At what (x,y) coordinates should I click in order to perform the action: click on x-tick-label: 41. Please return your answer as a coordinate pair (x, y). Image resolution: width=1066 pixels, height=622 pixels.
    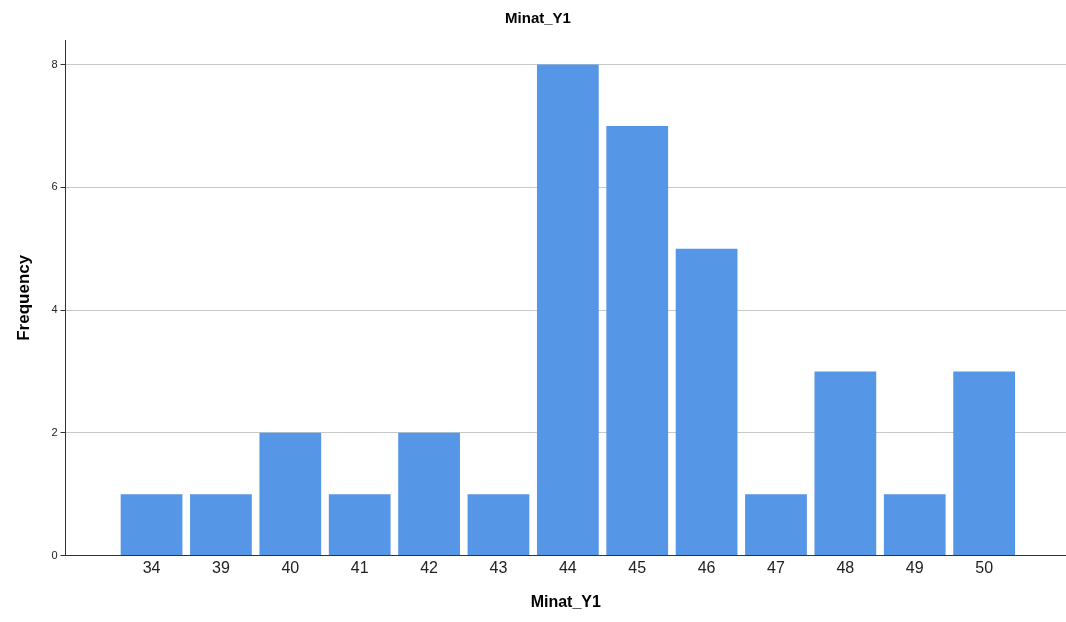
    Looking at the image, I should click on (359, 567).